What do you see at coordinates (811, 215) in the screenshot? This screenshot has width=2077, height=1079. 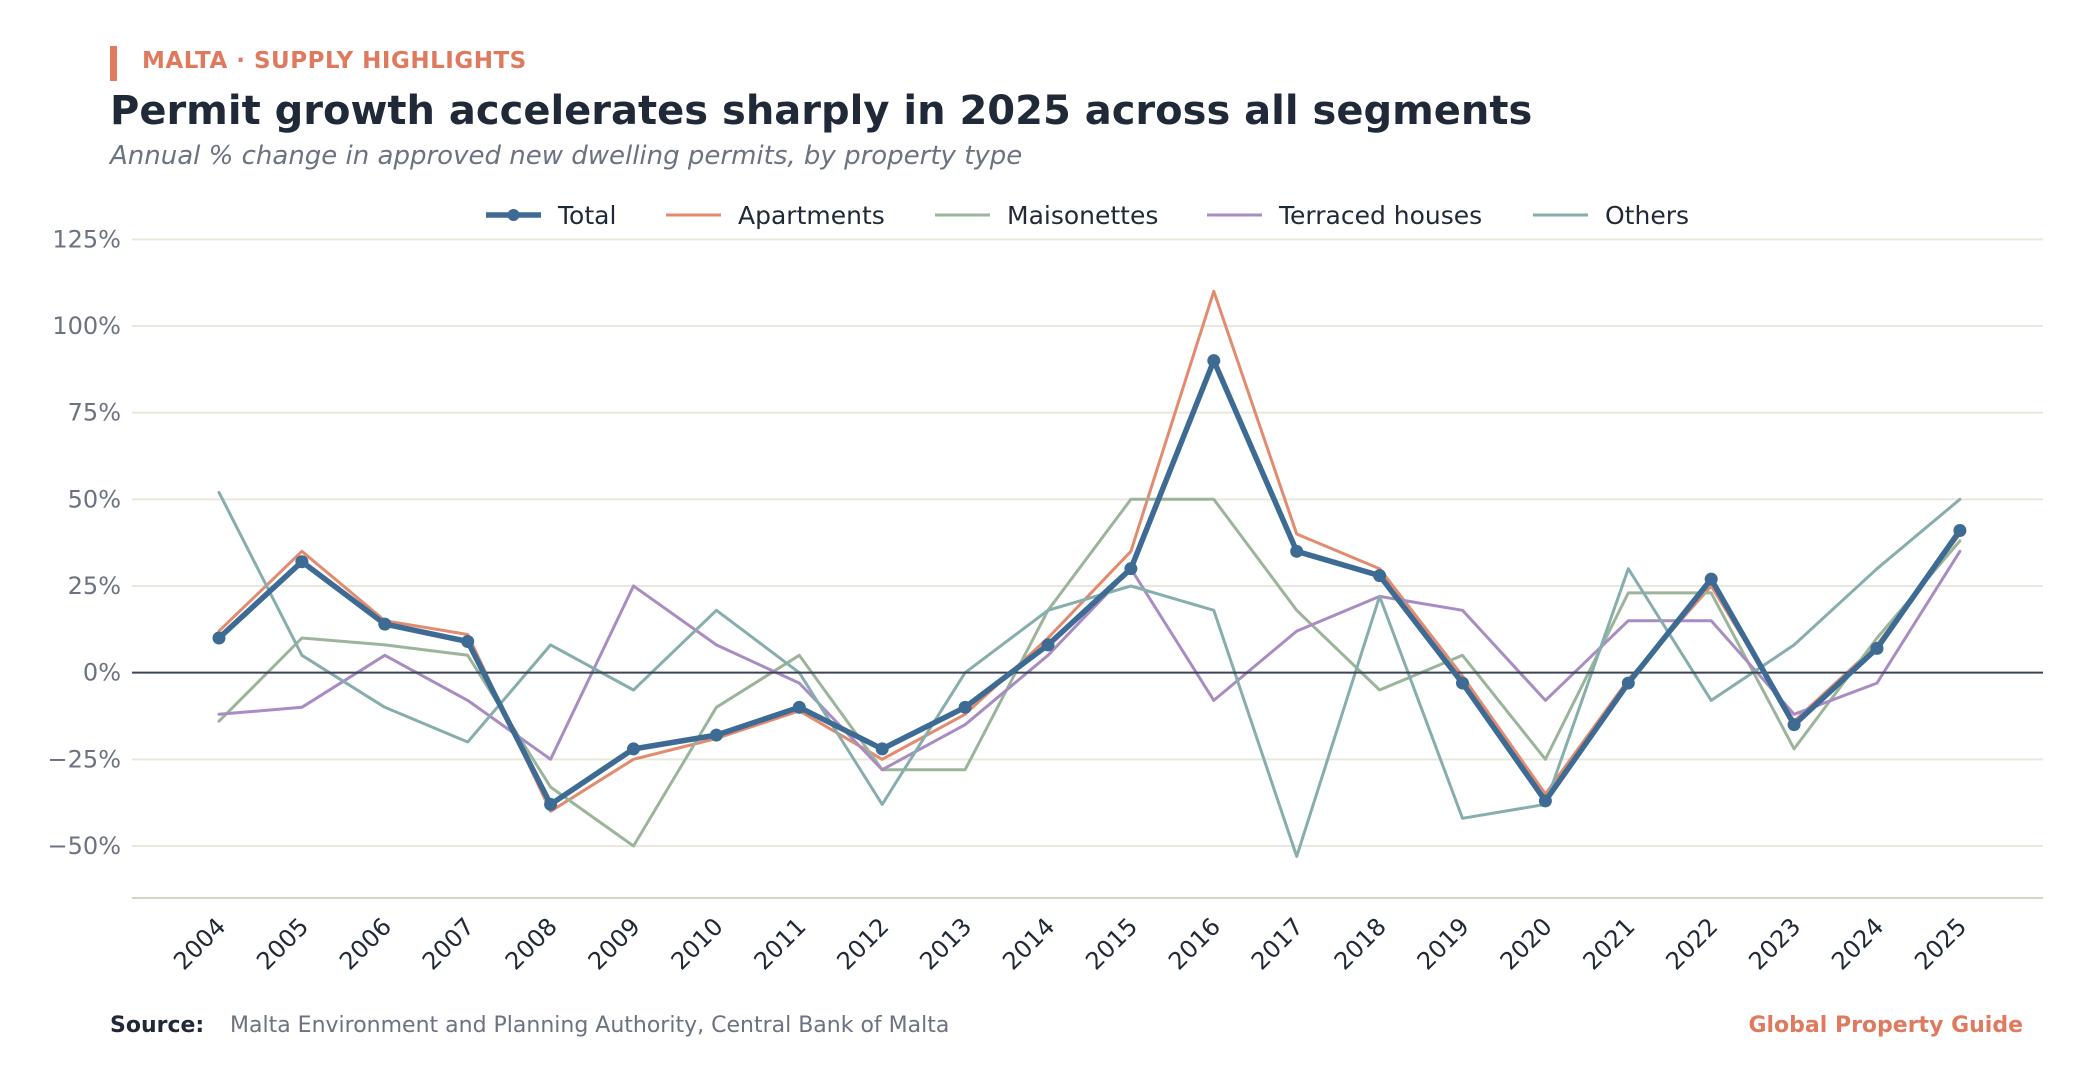 I see `legend-label: Apartments` at bounding box center [811, 215].